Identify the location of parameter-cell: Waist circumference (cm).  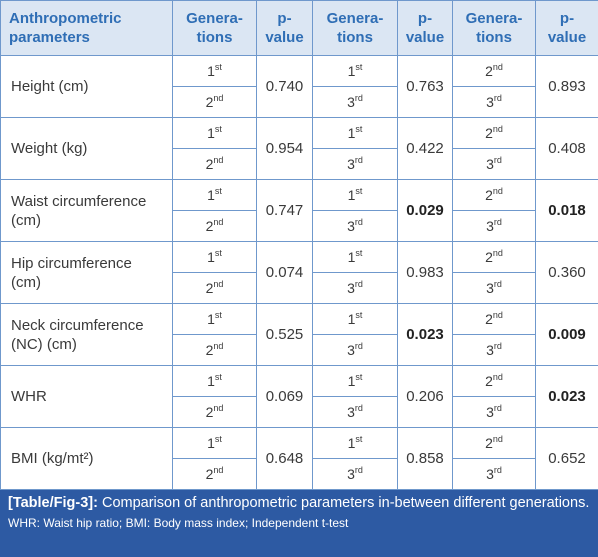
(87, 211).